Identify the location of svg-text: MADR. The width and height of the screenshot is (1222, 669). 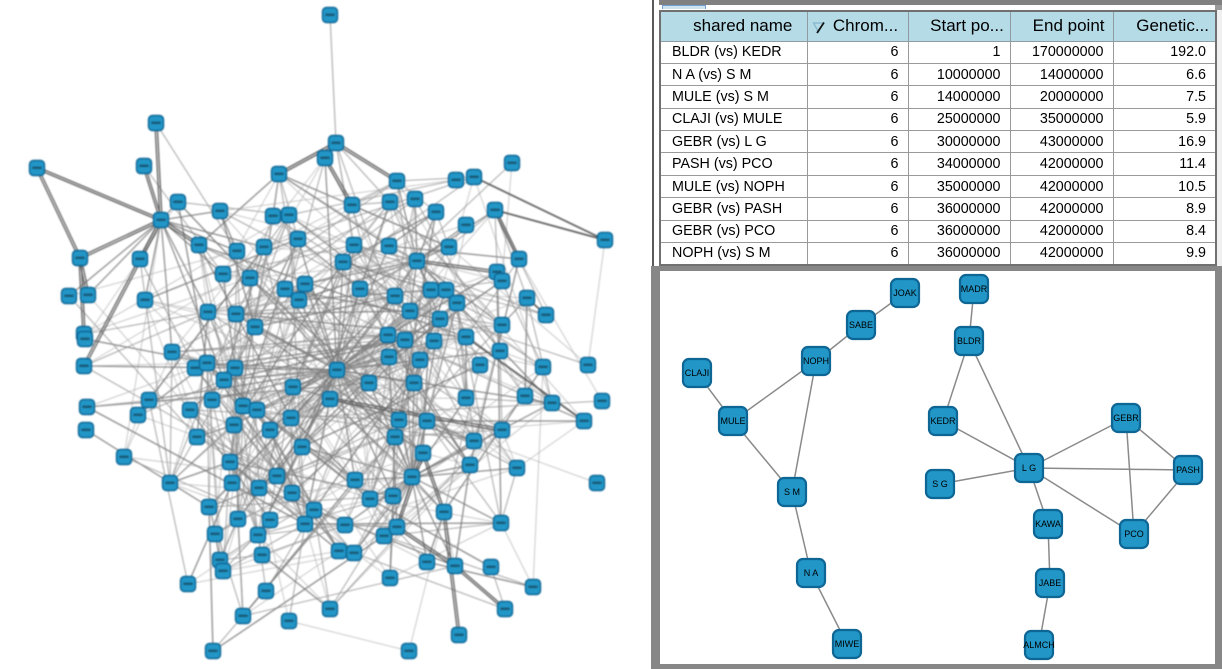
(974, 289).